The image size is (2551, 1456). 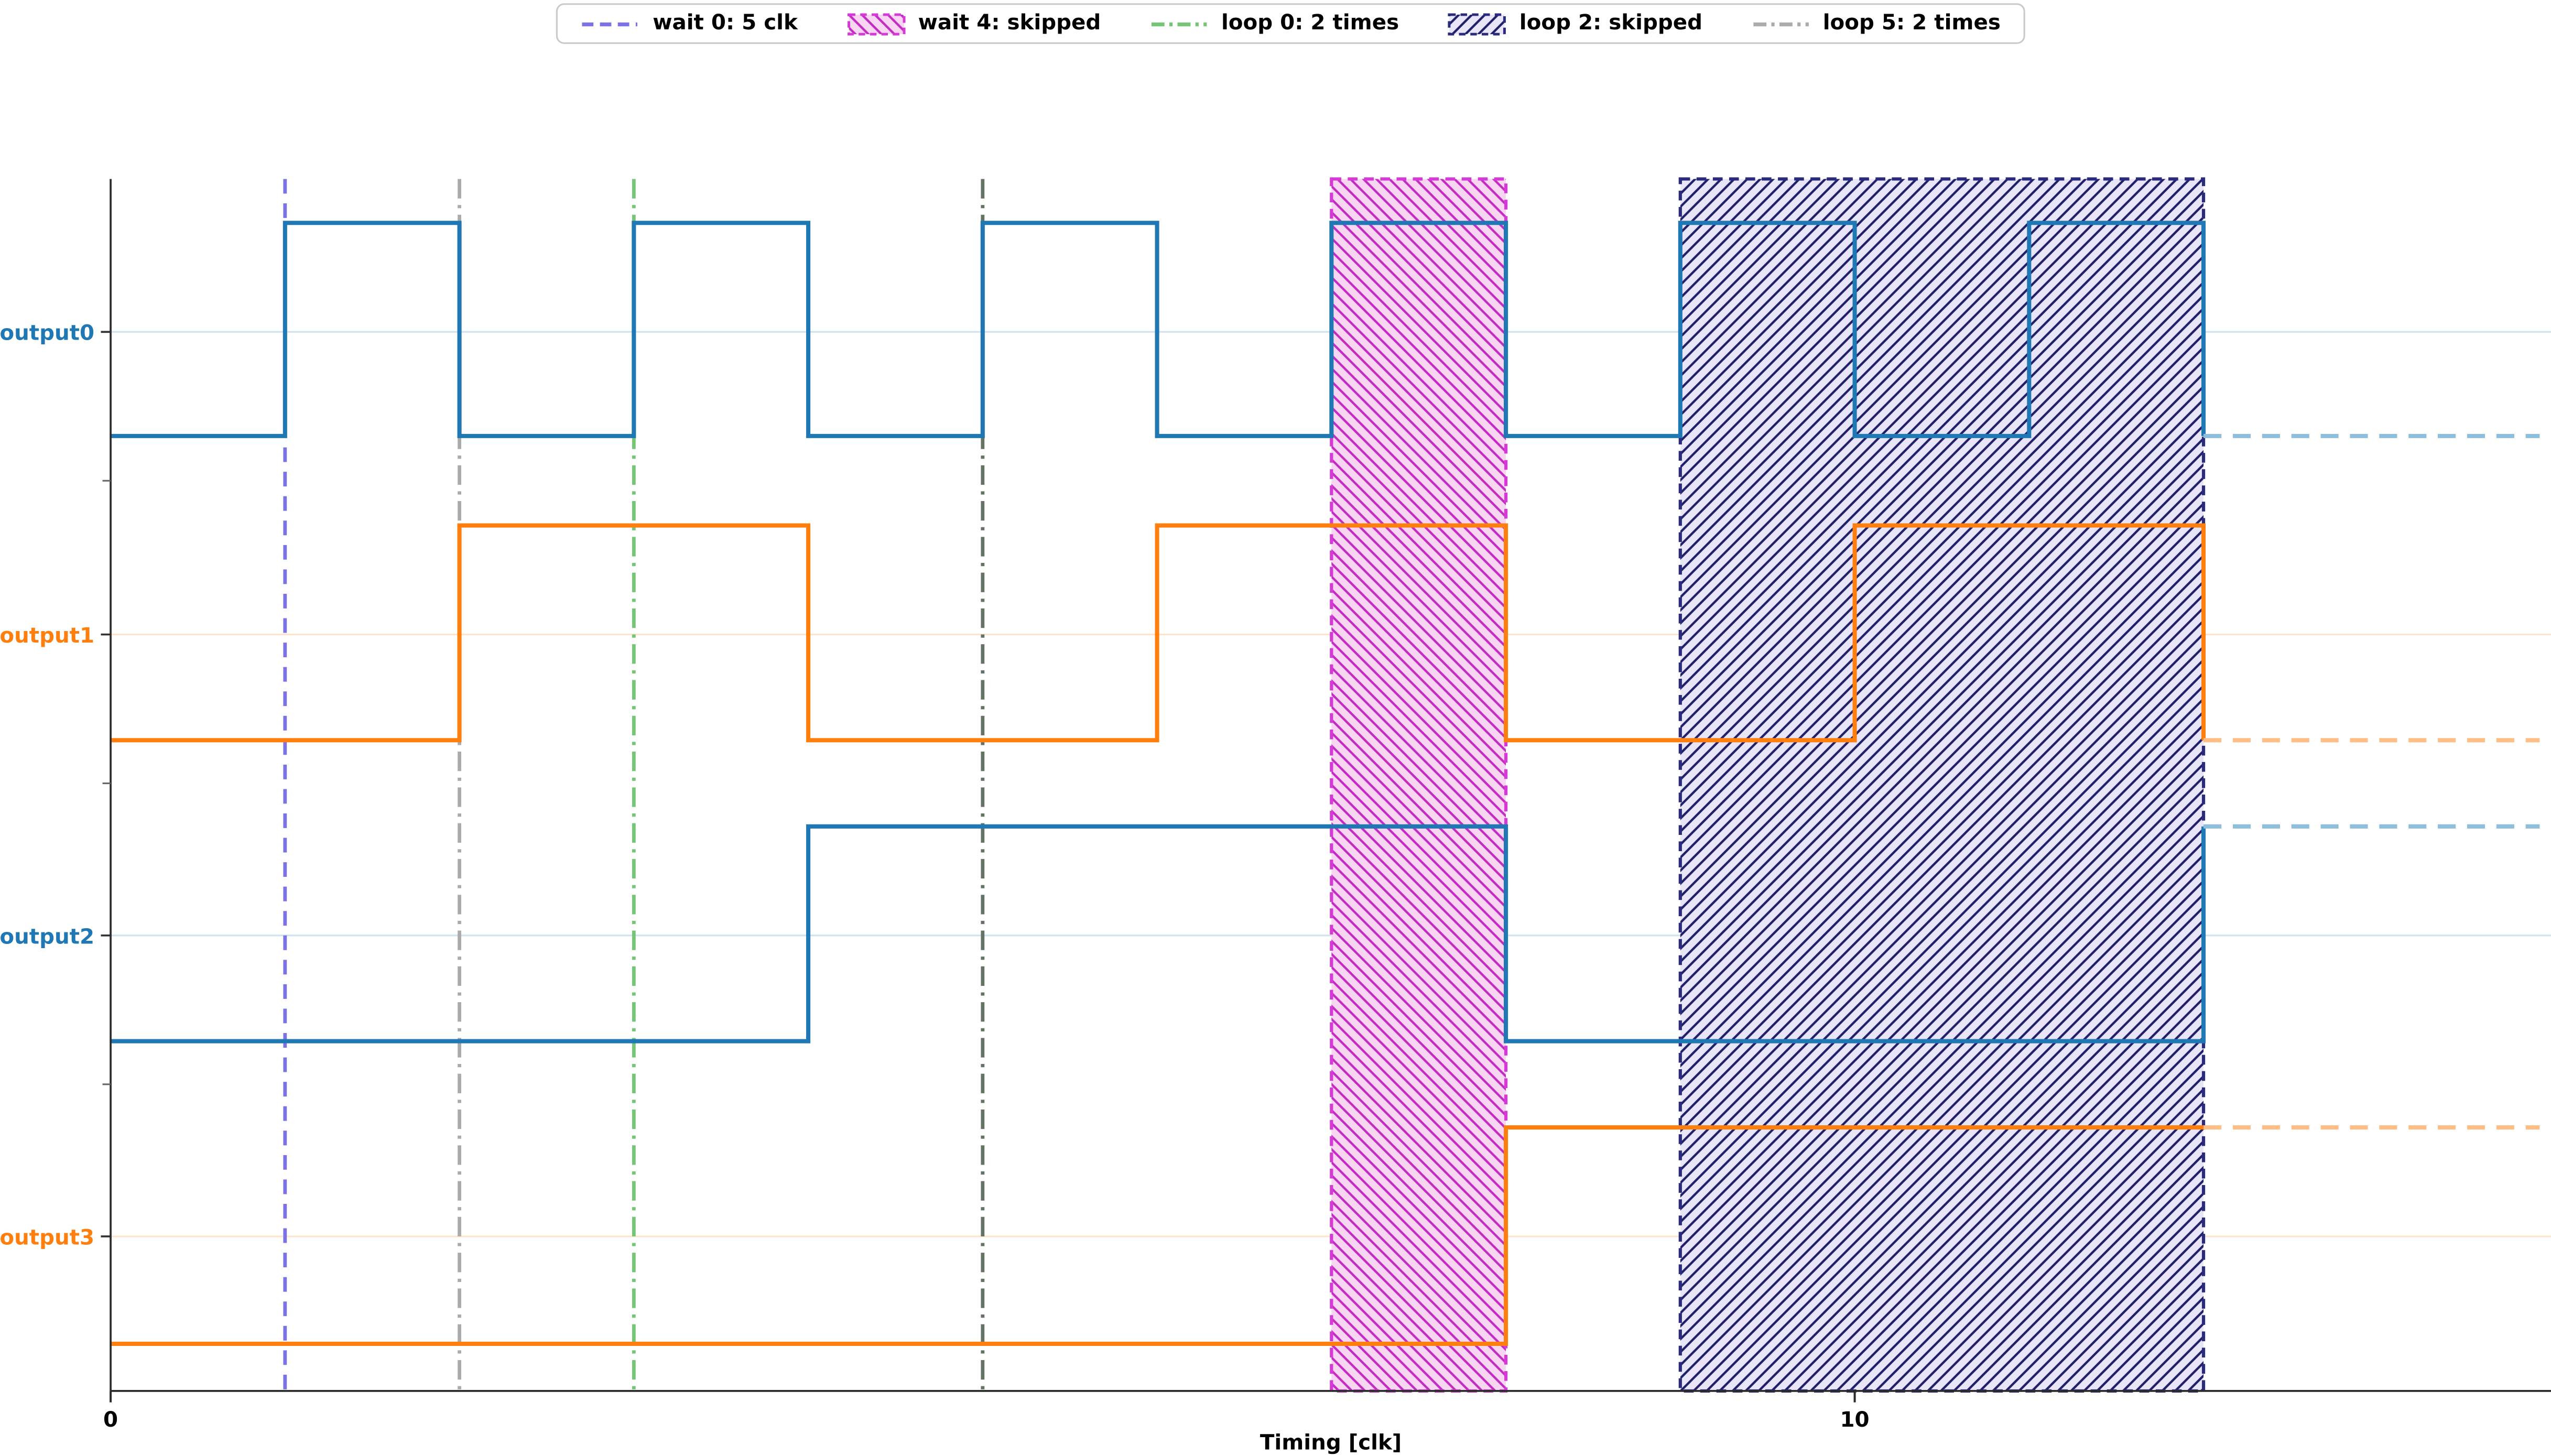 I want to click on region-wait-4-skipped, so click(x=1419, y=785).